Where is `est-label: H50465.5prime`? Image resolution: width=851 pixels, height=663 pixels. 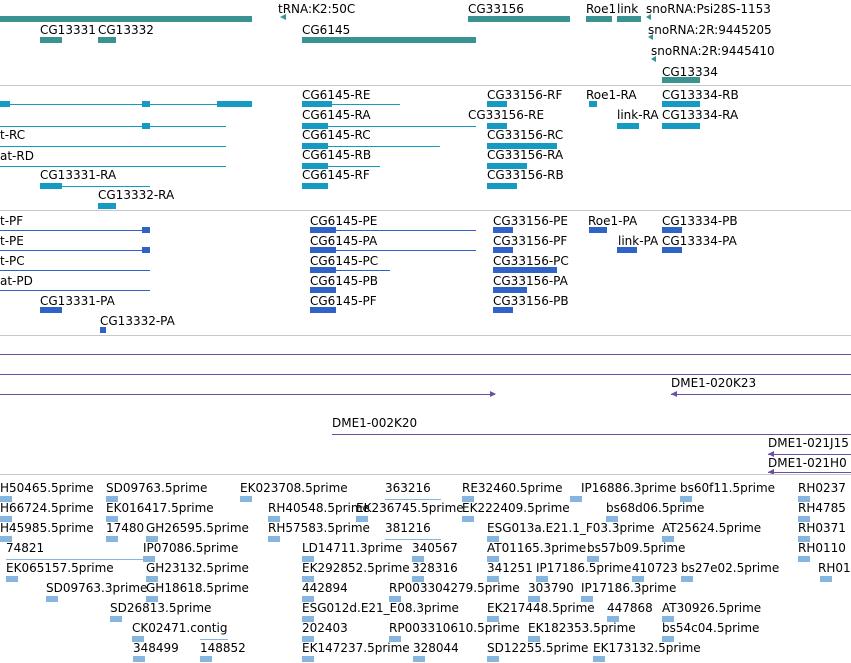
est-label: H50465.5prime is located at coordinates (47, 488).